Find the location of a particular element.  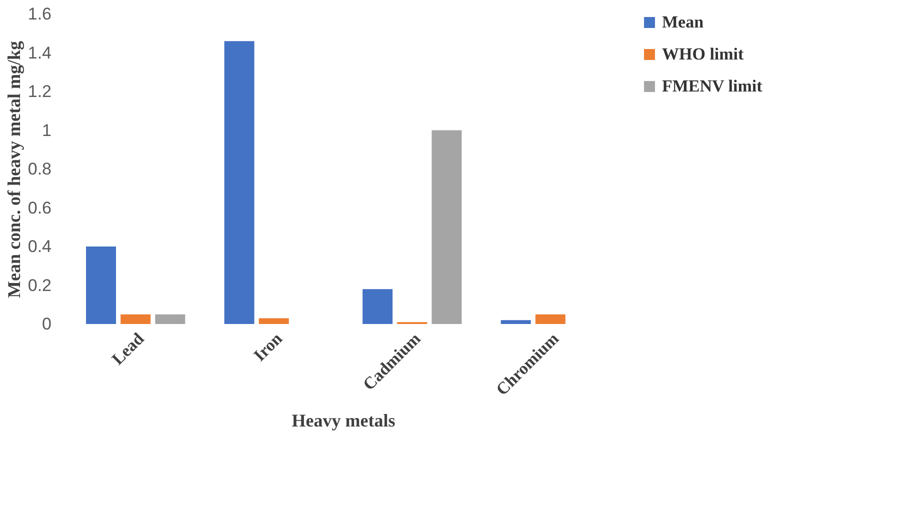

x-axis-title: Heavy metals is located at coordinates (344, 420).